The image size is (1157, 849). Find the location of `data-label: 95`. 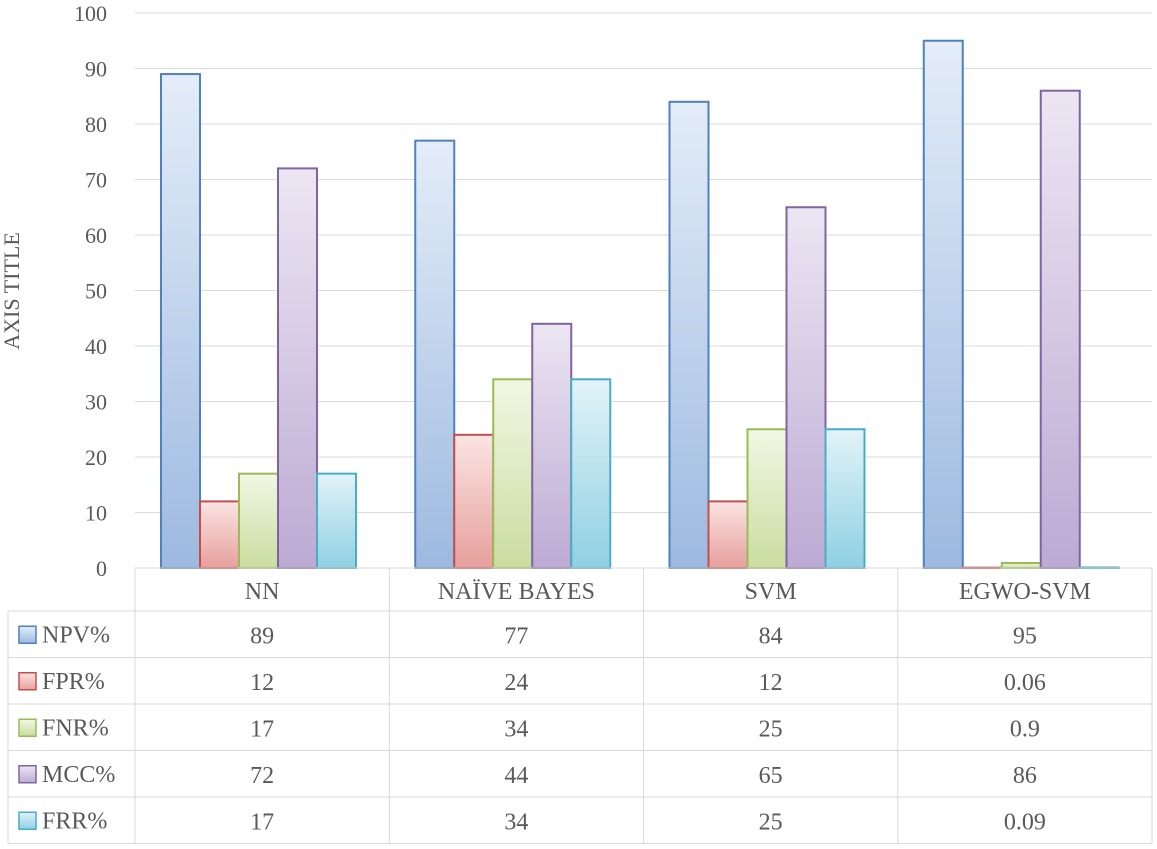

data-label: 95 is located at coordinates (1025, 636).